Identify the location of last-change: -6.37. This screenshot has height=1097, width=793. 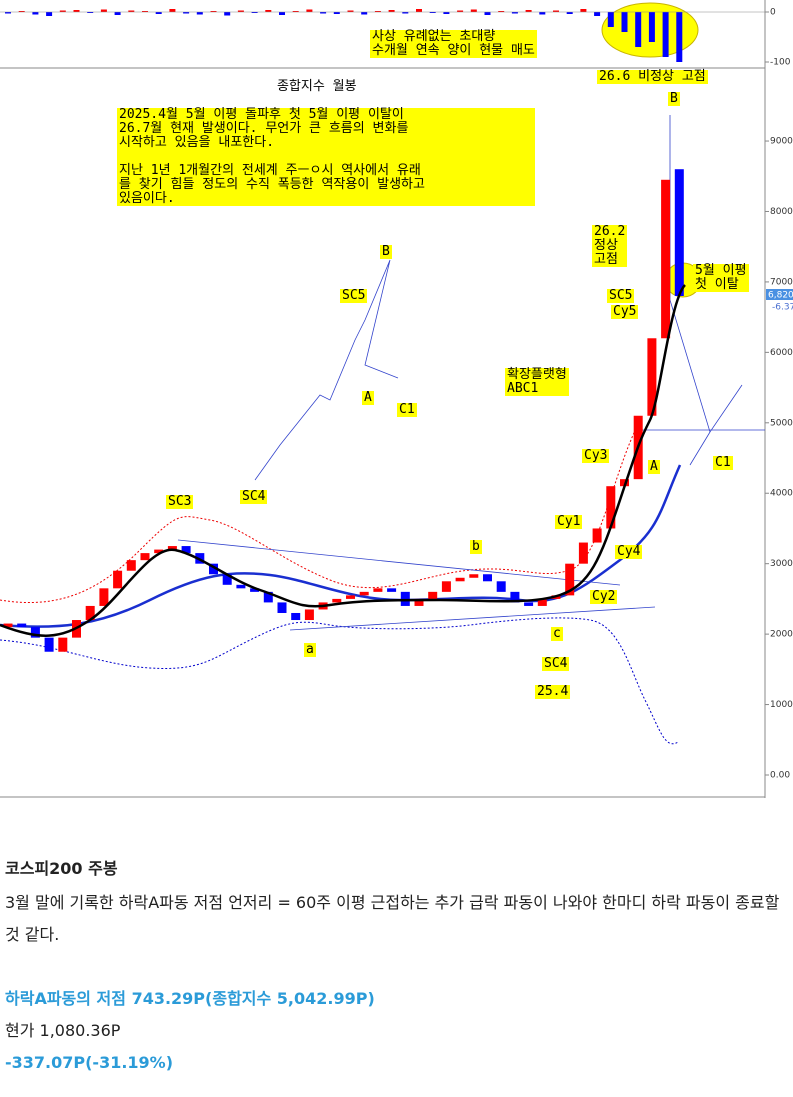
(782, 308).